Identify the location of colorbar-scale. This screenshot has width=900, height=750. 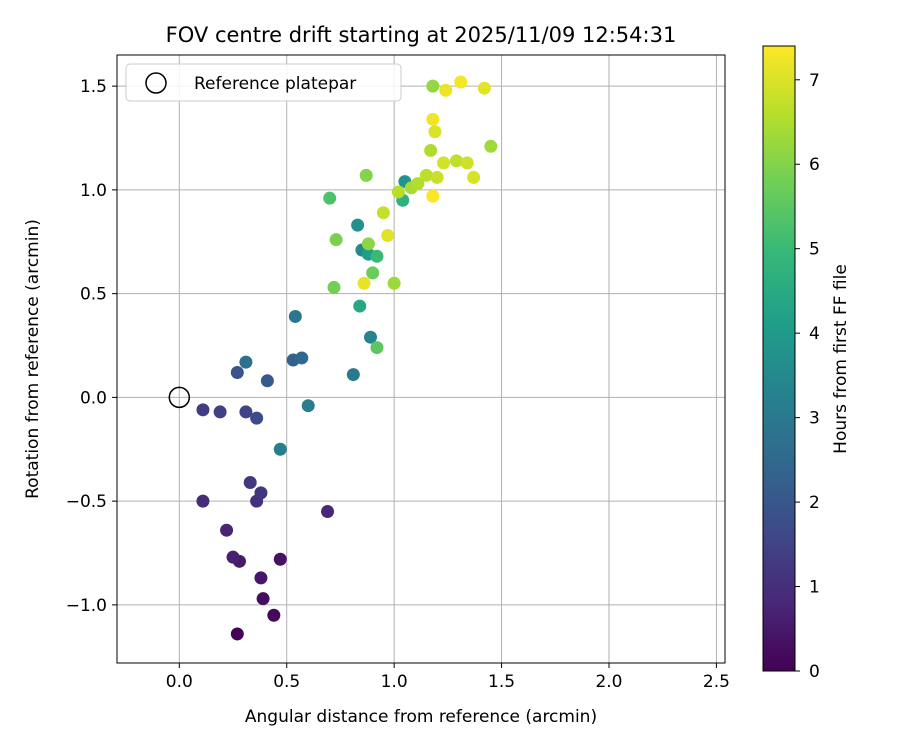
(779, 358).